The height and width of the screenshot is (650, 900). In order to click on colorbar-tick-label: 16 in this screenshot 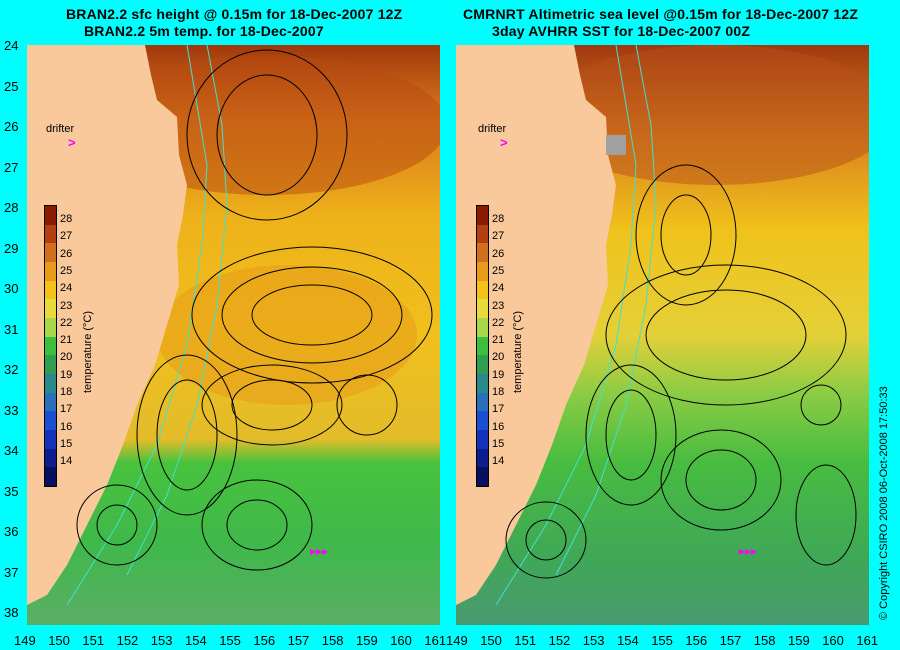, I will do `click(66, 426)`.